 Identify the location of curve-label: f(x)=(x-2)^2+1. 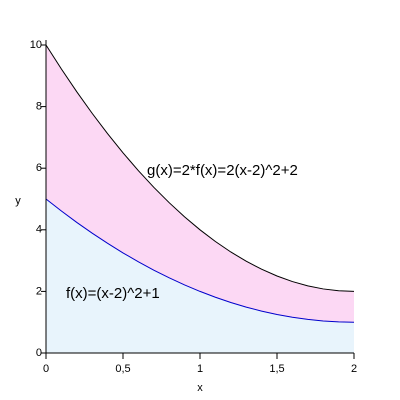
(113, 293).